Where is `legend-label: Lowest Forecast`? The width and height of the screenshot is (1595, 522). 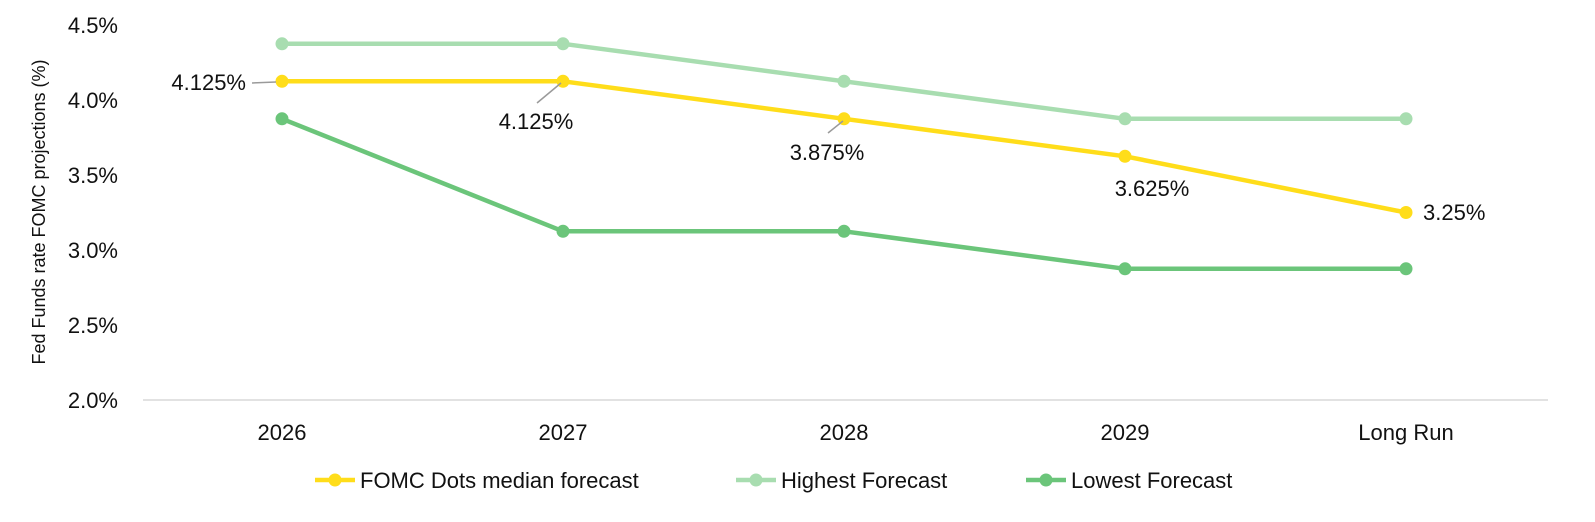 legend-label: Lowest Forecast is located at coordinates (1151, 480).